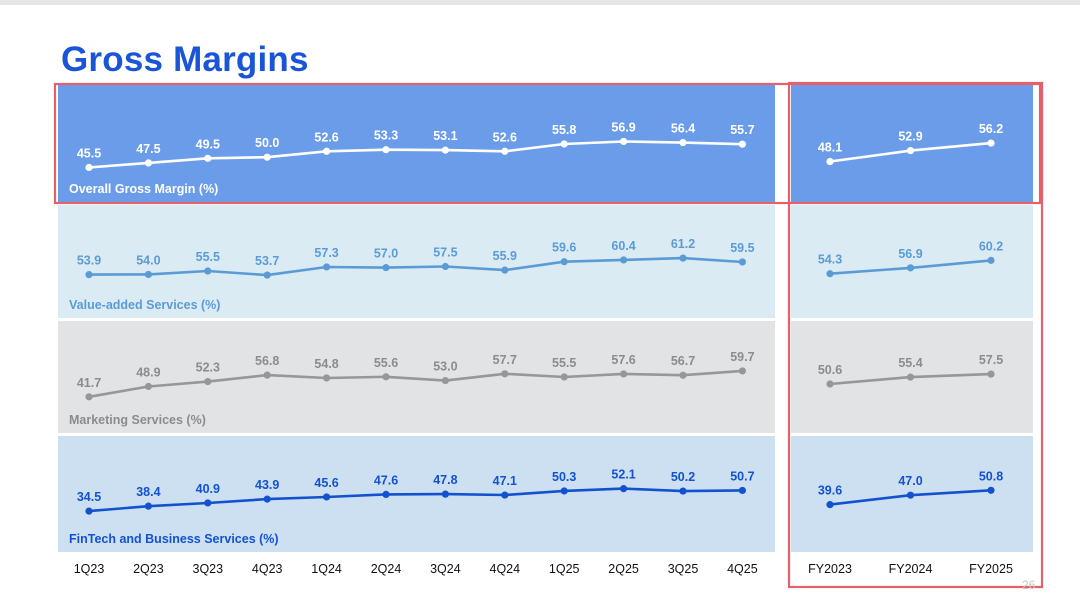 The height and width of the screenshot is (614, 1080). I want to click on quarterly-fintech-and-business-services-value-label: 34.5, so click(89, 497).